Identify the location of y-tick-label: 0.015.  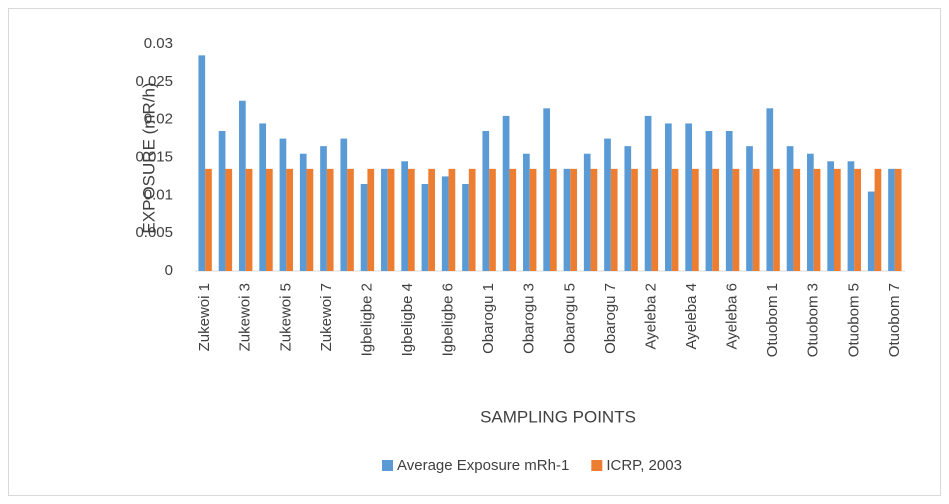
(154, 156).